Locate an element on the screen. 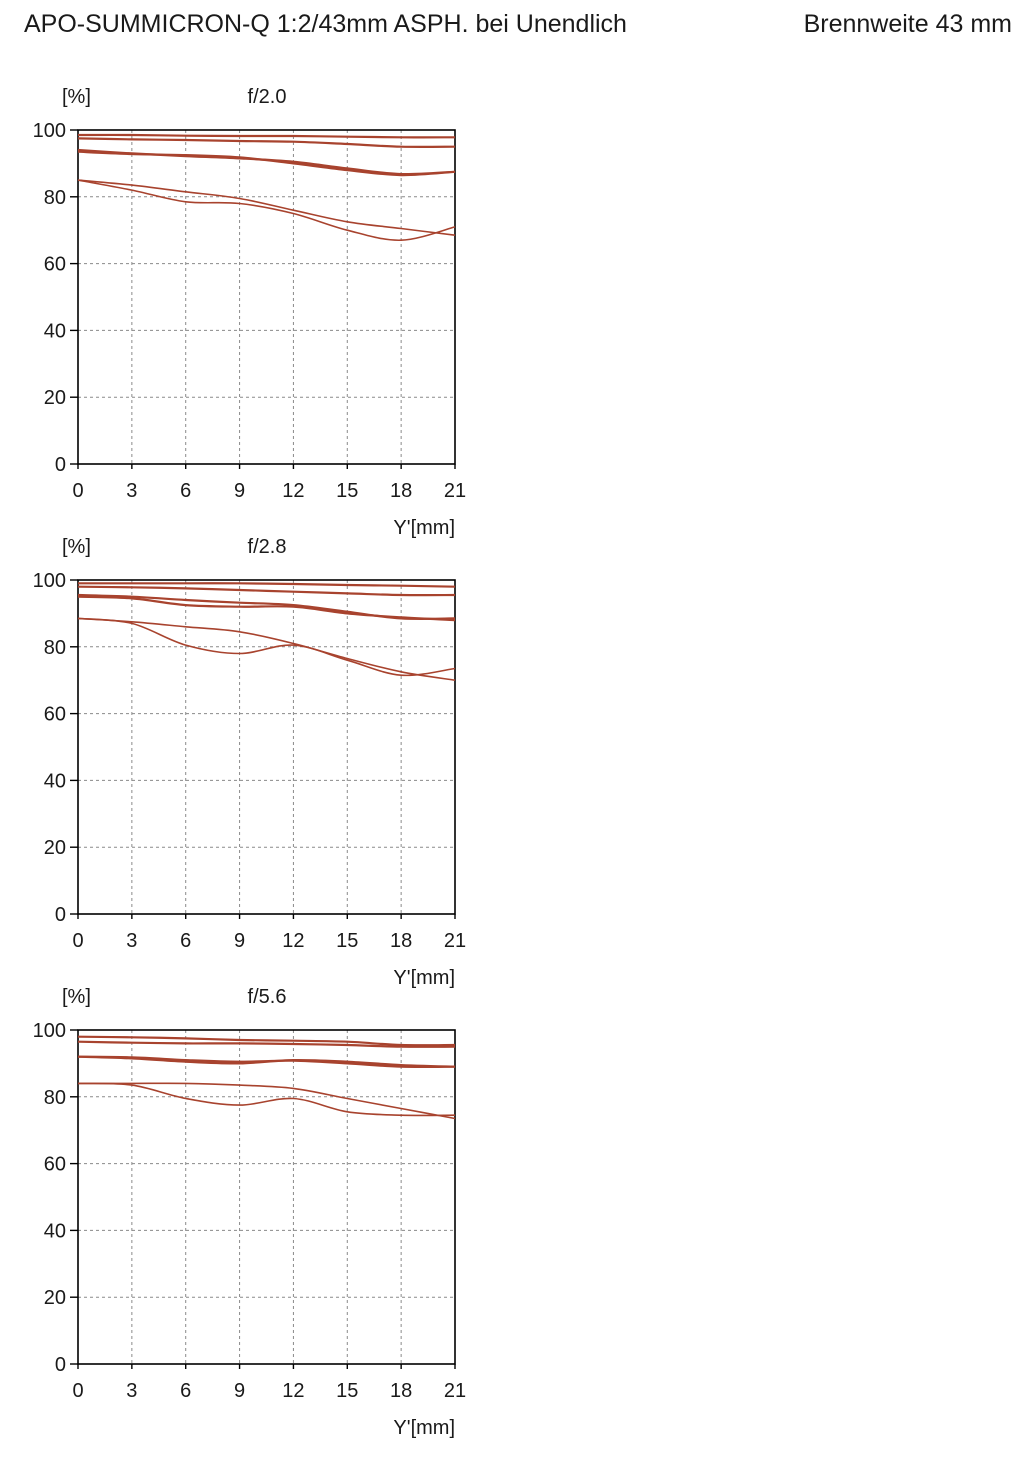 This screenshot has width=1032, height=1470. chart-title: f/2.0 is located at coordinates (267, 97).